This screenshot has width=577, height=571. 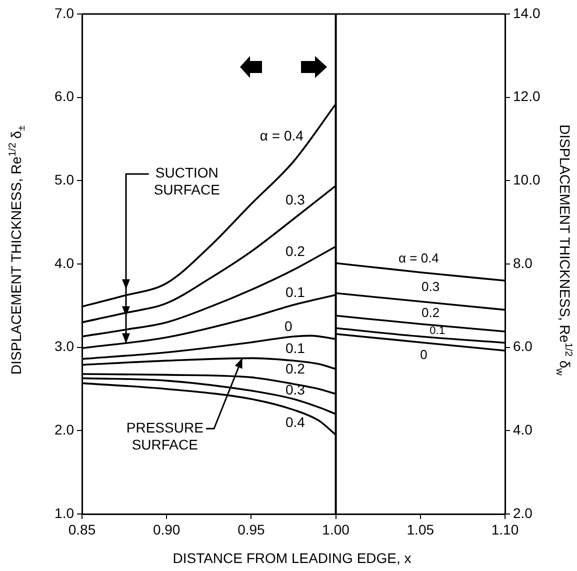 I want to click on x-axis-title: DISTANCE FROM LEADING EDGE, x, so click(x=292, y=558).